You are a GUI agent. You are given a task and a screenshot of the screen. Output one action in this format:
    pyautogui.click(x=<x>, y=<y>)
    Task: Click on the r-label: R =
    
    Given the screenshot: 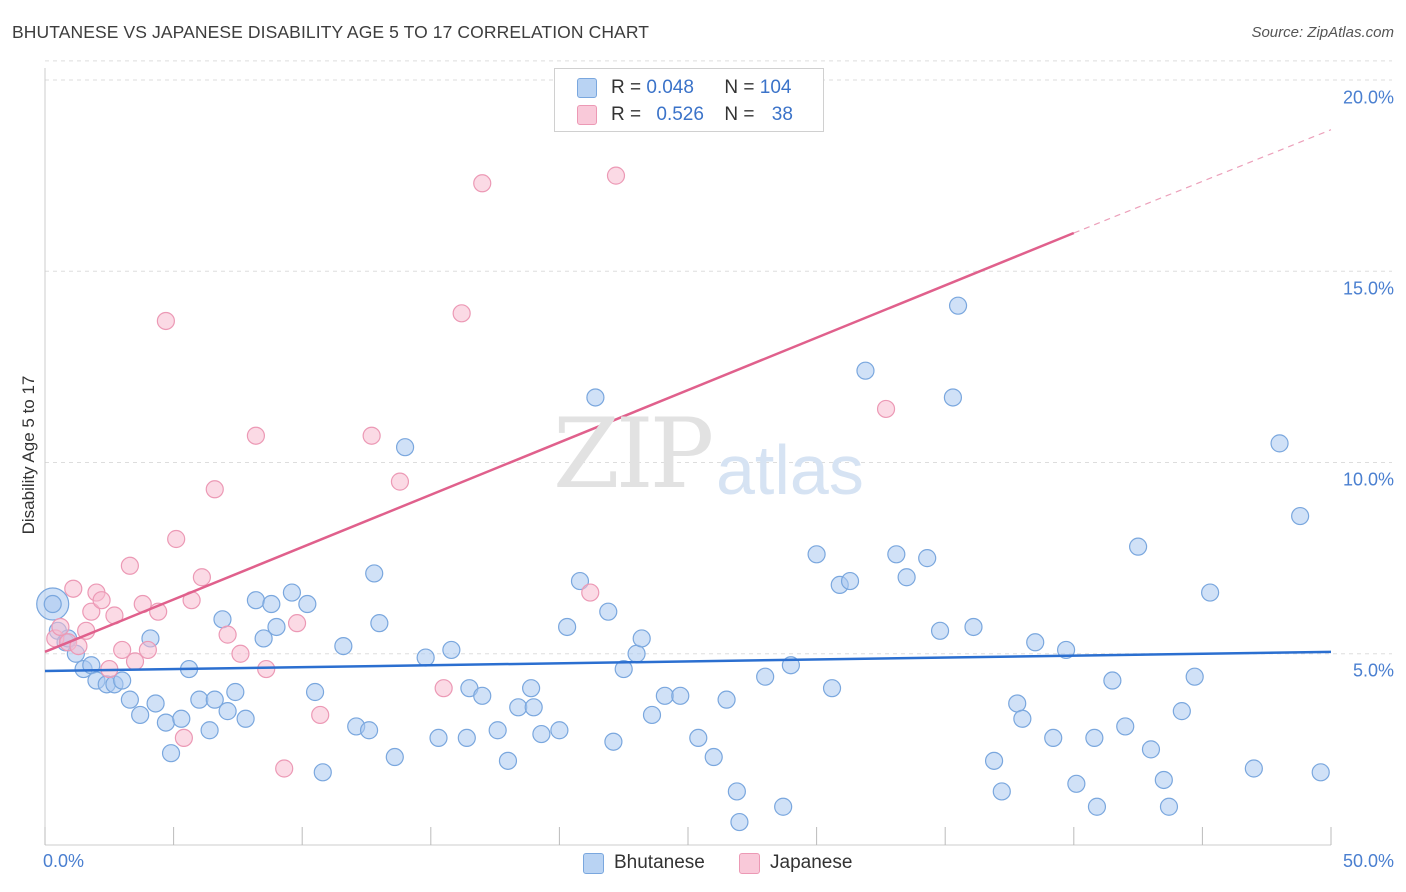 What is the action you would take?
    pyautogui.click(x=626, y=87)
    